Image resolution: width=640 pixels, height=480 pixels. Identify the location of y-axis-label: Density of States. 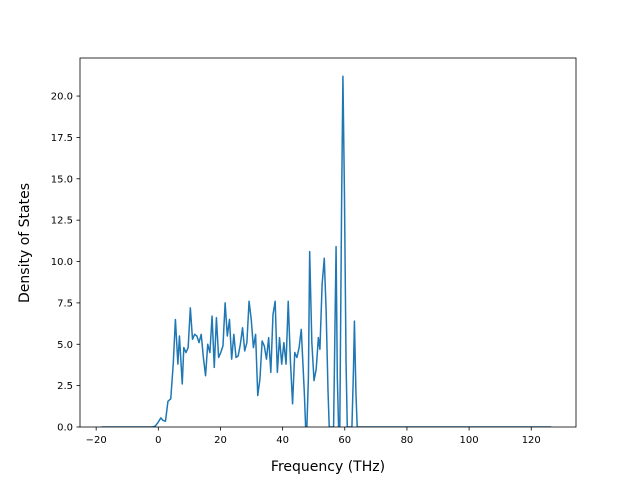
(25, 243).